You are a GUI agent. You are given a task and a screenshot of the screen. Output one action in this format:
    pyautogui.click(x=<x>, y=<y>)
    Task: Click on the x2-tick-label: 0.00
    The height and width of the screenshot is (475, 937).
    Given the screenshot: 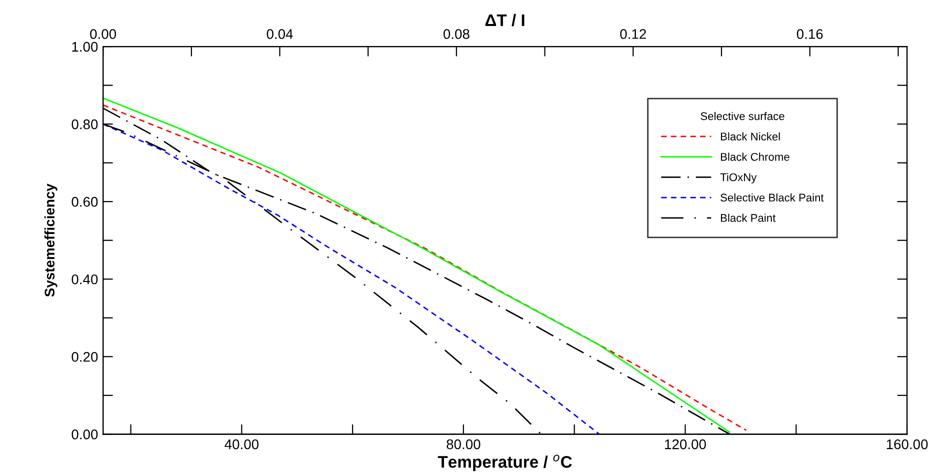 What is the action you would take?
    pyautogui.click(x=103, y=34)
    